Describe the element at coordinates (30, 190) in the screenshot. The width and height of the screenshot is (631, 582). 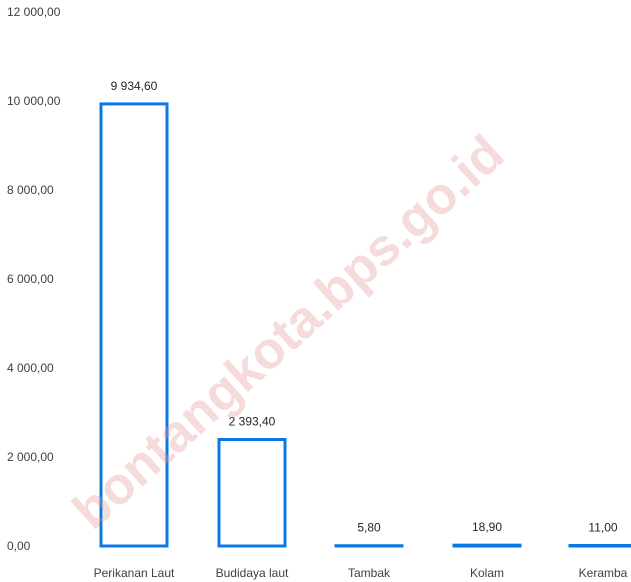
I see `y-tick-label: 8 000,00` at that location.